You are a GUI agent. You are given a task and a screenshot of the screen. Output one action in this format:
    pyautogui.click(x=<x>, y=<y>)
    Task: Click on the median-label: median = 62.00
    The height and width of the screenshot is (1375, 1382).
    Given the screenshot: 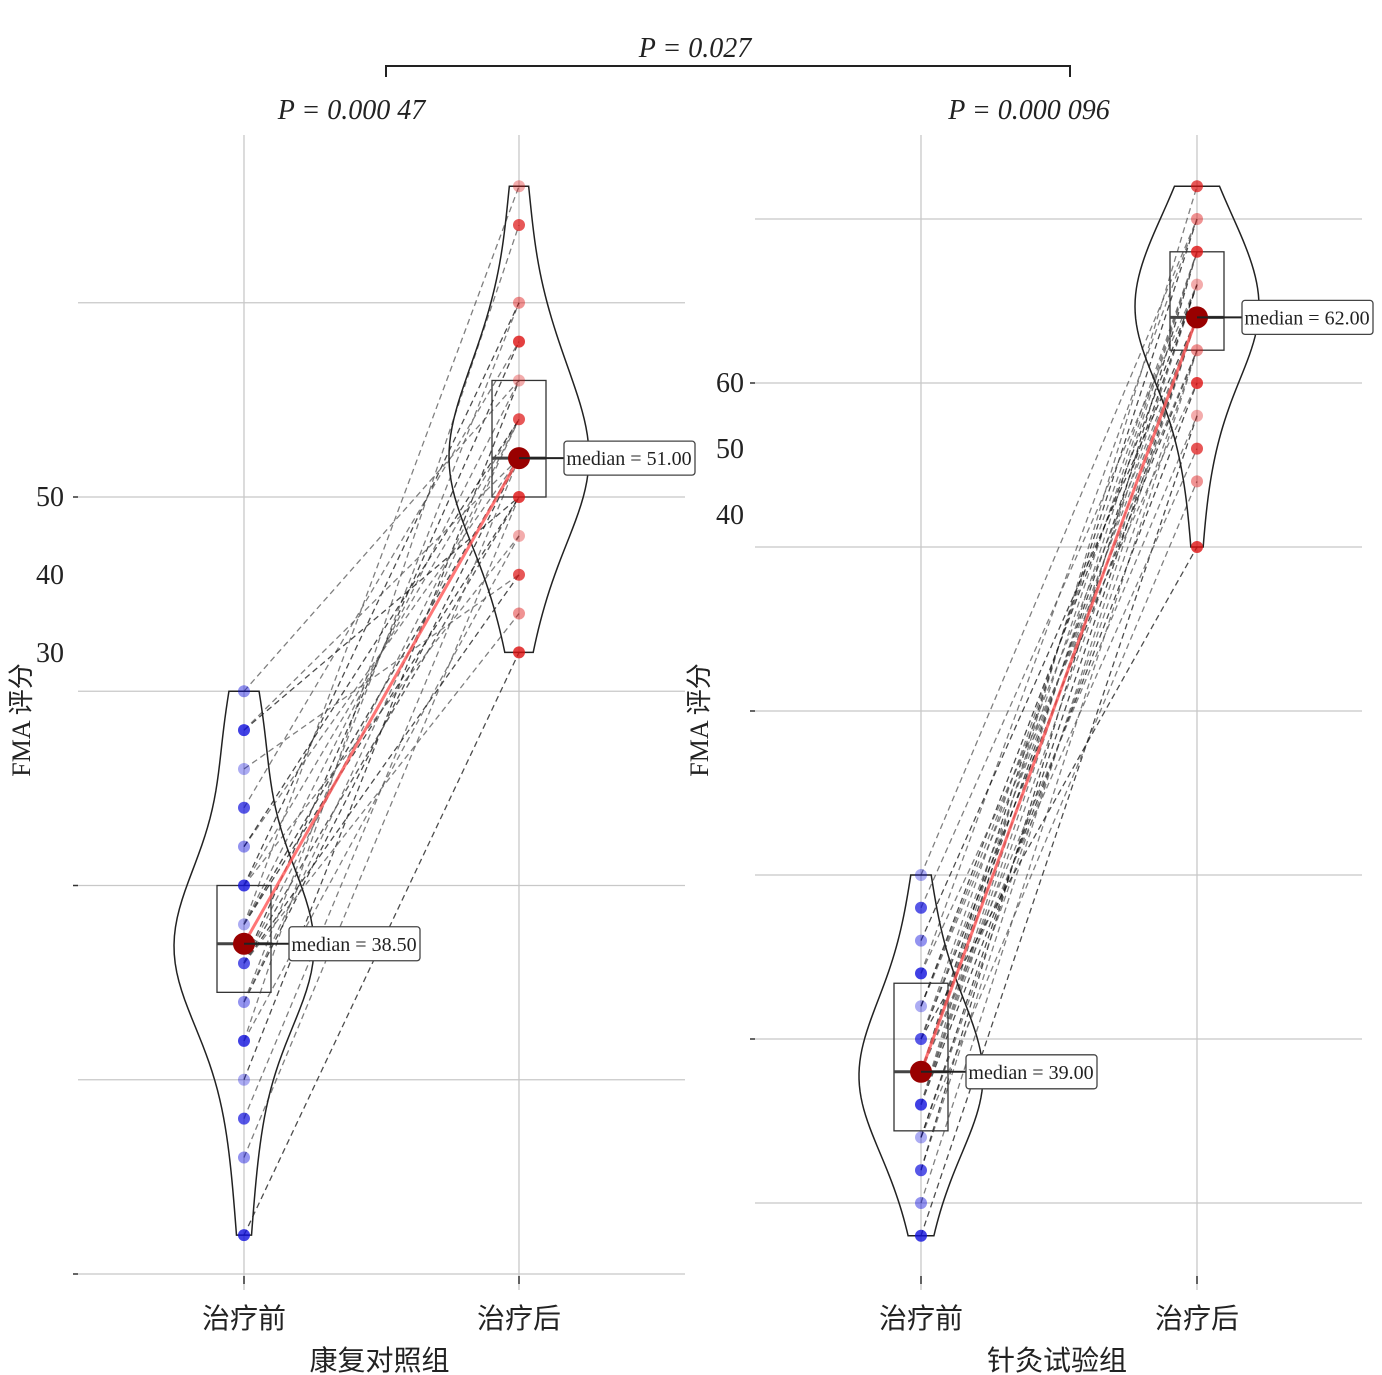 What is the action you would take?
    pyautogui.click(x=1306, y=318)
    